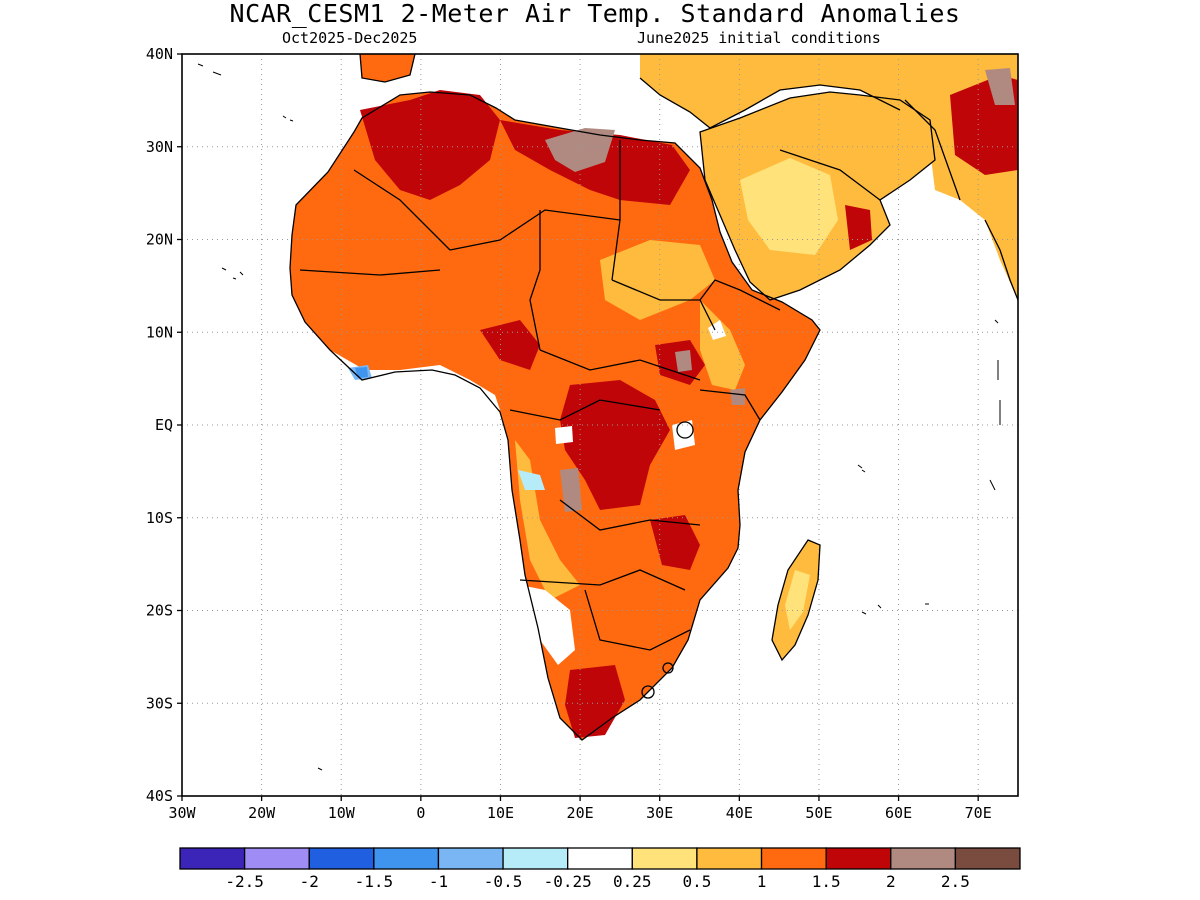 This screenshot has height=900, width=1200. Describe the element at coordinates (648, 692) in the screenshot. I see `lesotho-outline` at that location.